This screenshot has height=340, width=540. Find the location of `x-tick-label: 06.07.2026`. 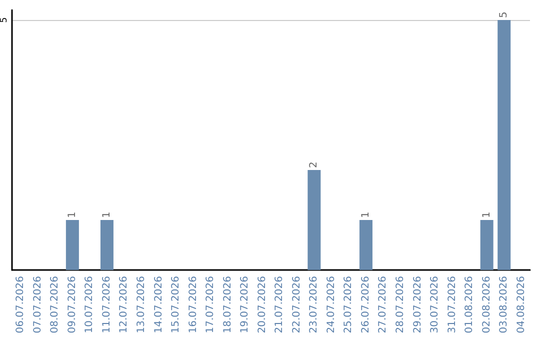

x-tick-label: 06.07.2026 is located at coordinates (20, 305).